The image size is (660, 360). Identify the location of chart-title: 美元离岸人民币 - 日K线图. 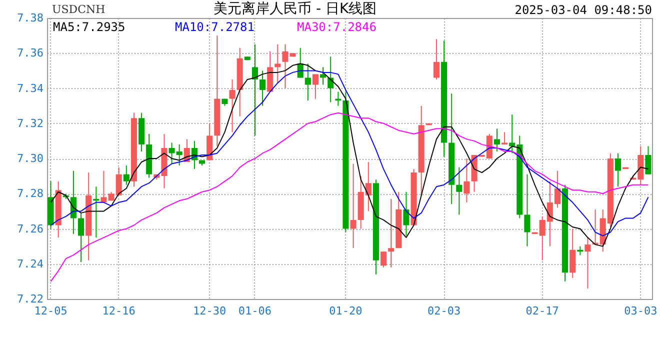
(295, 9).